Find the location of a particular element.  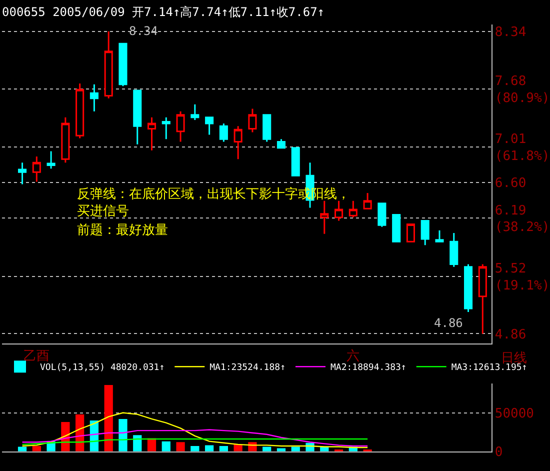

y-tick-label: 8.34 is located at coordinates (510, 32).